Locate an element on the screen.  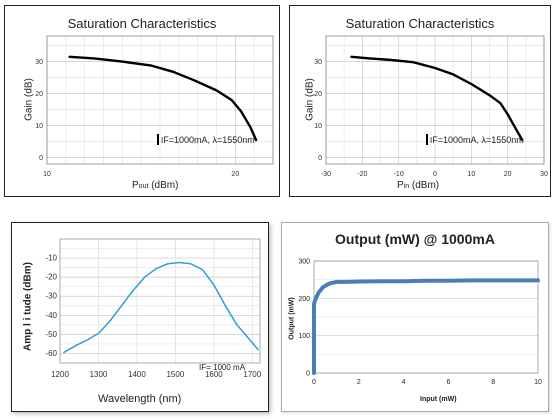
x-tick-label: 4 is located at coordinates (404, 382).